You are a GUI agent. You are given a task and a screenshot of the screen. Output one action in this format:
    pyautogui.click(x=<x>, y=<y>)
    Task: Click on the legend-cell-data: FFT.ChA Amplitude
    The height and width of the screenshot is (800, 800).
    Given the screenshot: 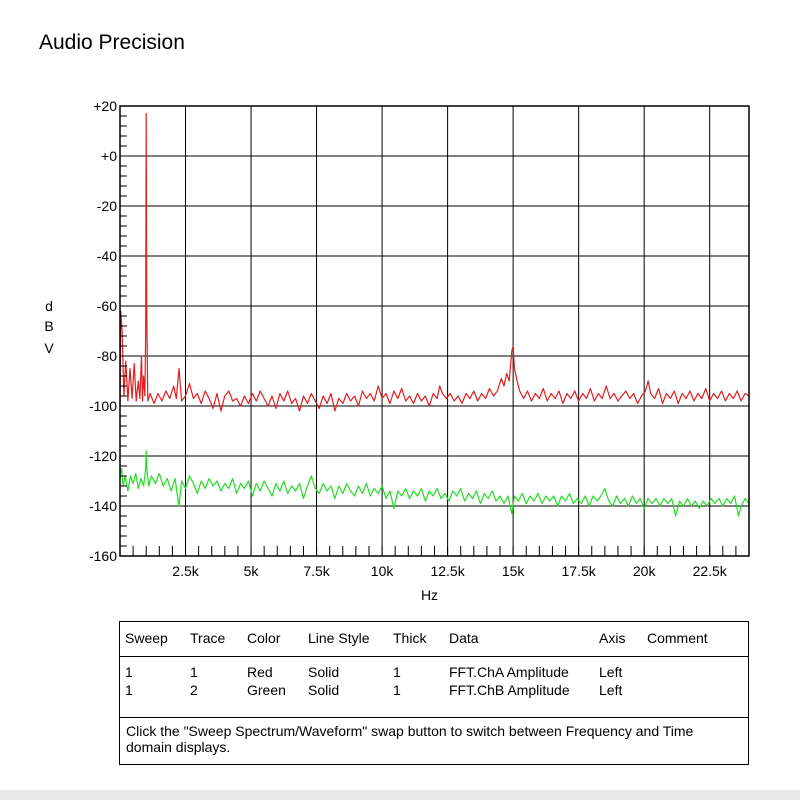 What is the action you would take?
    pyautogui.click(x=509, y=672)
    